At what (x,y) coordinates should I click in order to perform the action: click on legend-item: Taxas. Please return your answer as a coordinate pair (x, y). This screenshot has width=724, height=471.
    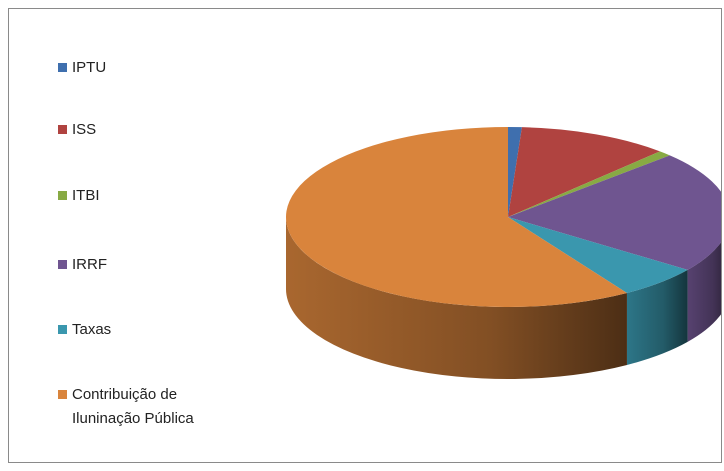
    Looking at the image, I should click on (153, 330).